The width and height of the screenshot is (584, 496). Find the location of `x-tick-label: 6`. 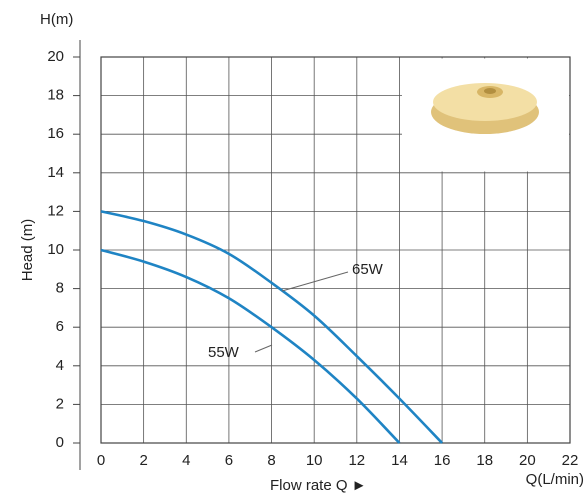

x-tick-label: 6 is located at coordinates (229, 460).